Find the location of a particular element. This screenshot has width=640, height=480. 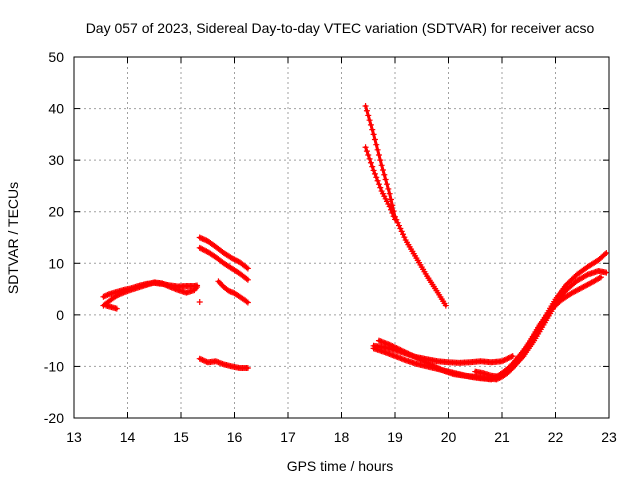

series-arc-c is located at coordinates (111, 307).